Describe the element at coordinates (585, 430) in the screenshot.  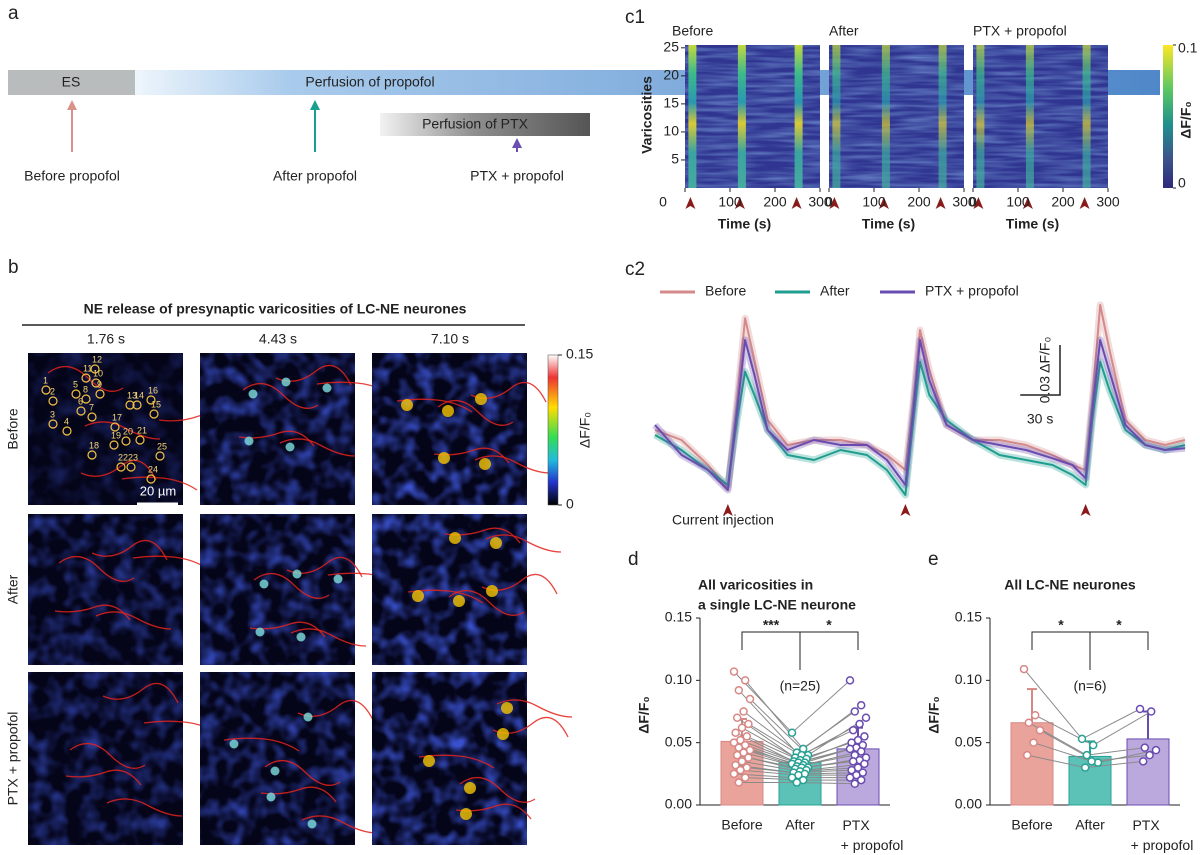
I see `colorbar-label: ΔF/F₀` at that location.